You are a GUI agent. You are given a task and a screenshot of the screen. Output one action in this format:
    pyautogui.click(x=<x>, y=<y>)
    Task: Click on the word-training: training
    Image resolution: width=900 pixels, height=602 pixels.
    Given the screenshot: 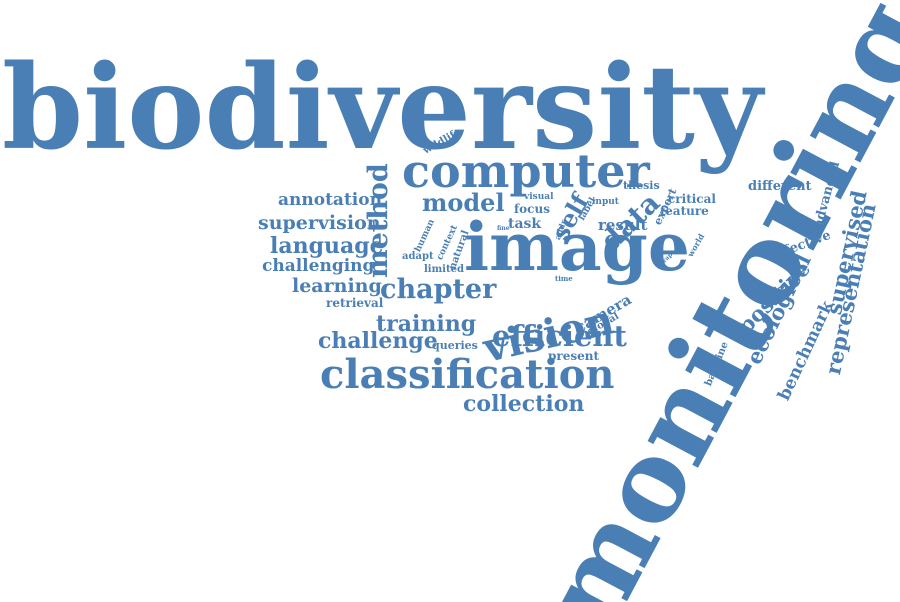 What is the action you would take?
    pyautogui.click(x=426, y=324)
    